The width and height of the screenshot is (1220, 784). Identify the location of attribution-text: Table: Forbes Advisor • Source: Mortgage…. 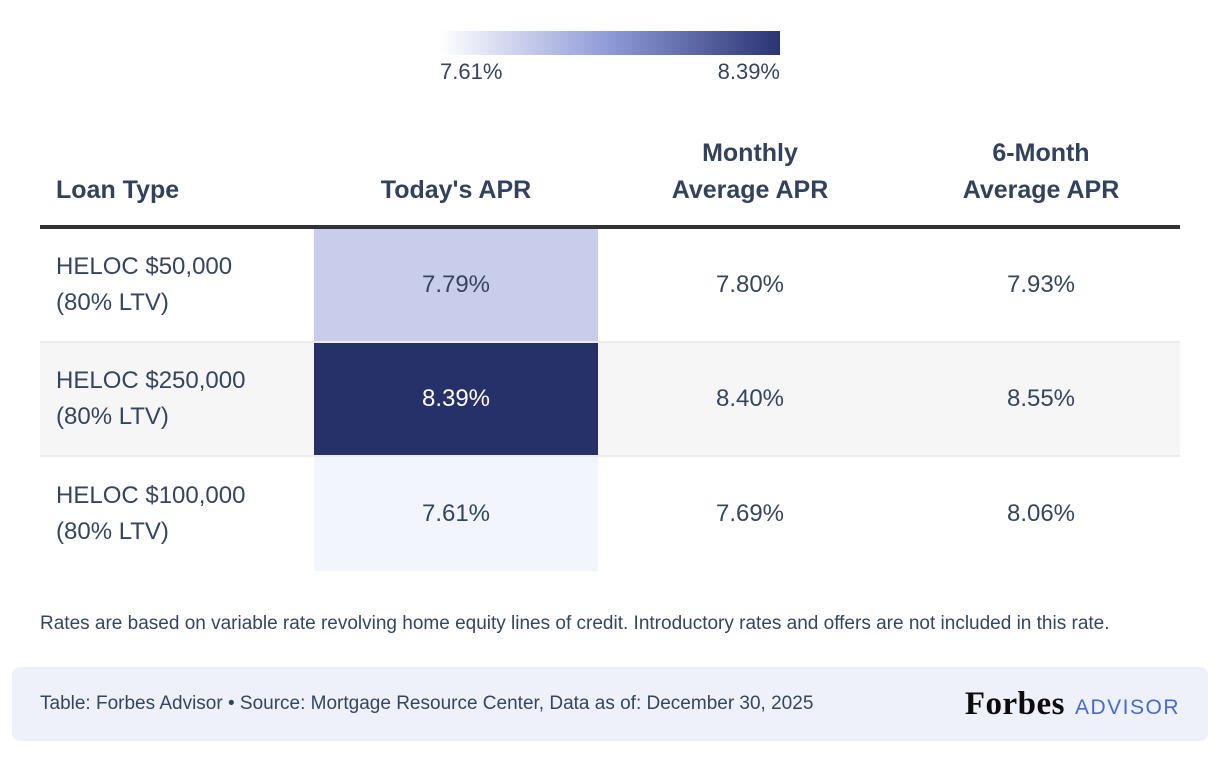
(427, 703).